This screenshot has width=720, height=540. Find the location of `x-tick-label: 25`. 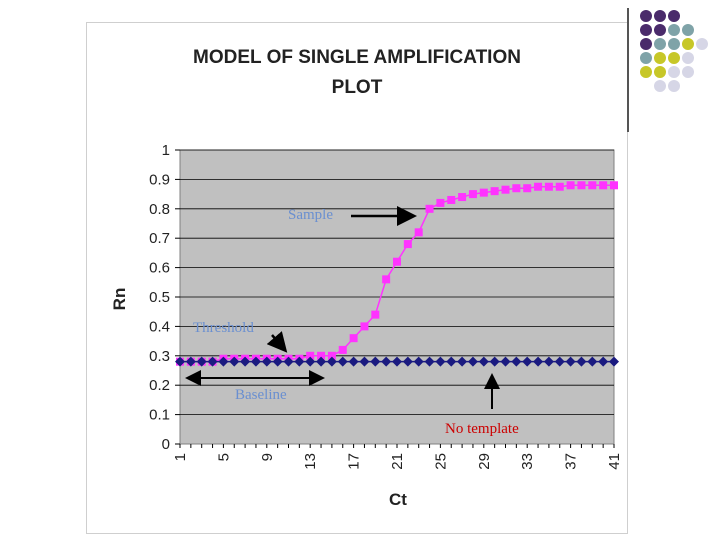

x-tick-label: 25 is located at coordinates (440, 461).